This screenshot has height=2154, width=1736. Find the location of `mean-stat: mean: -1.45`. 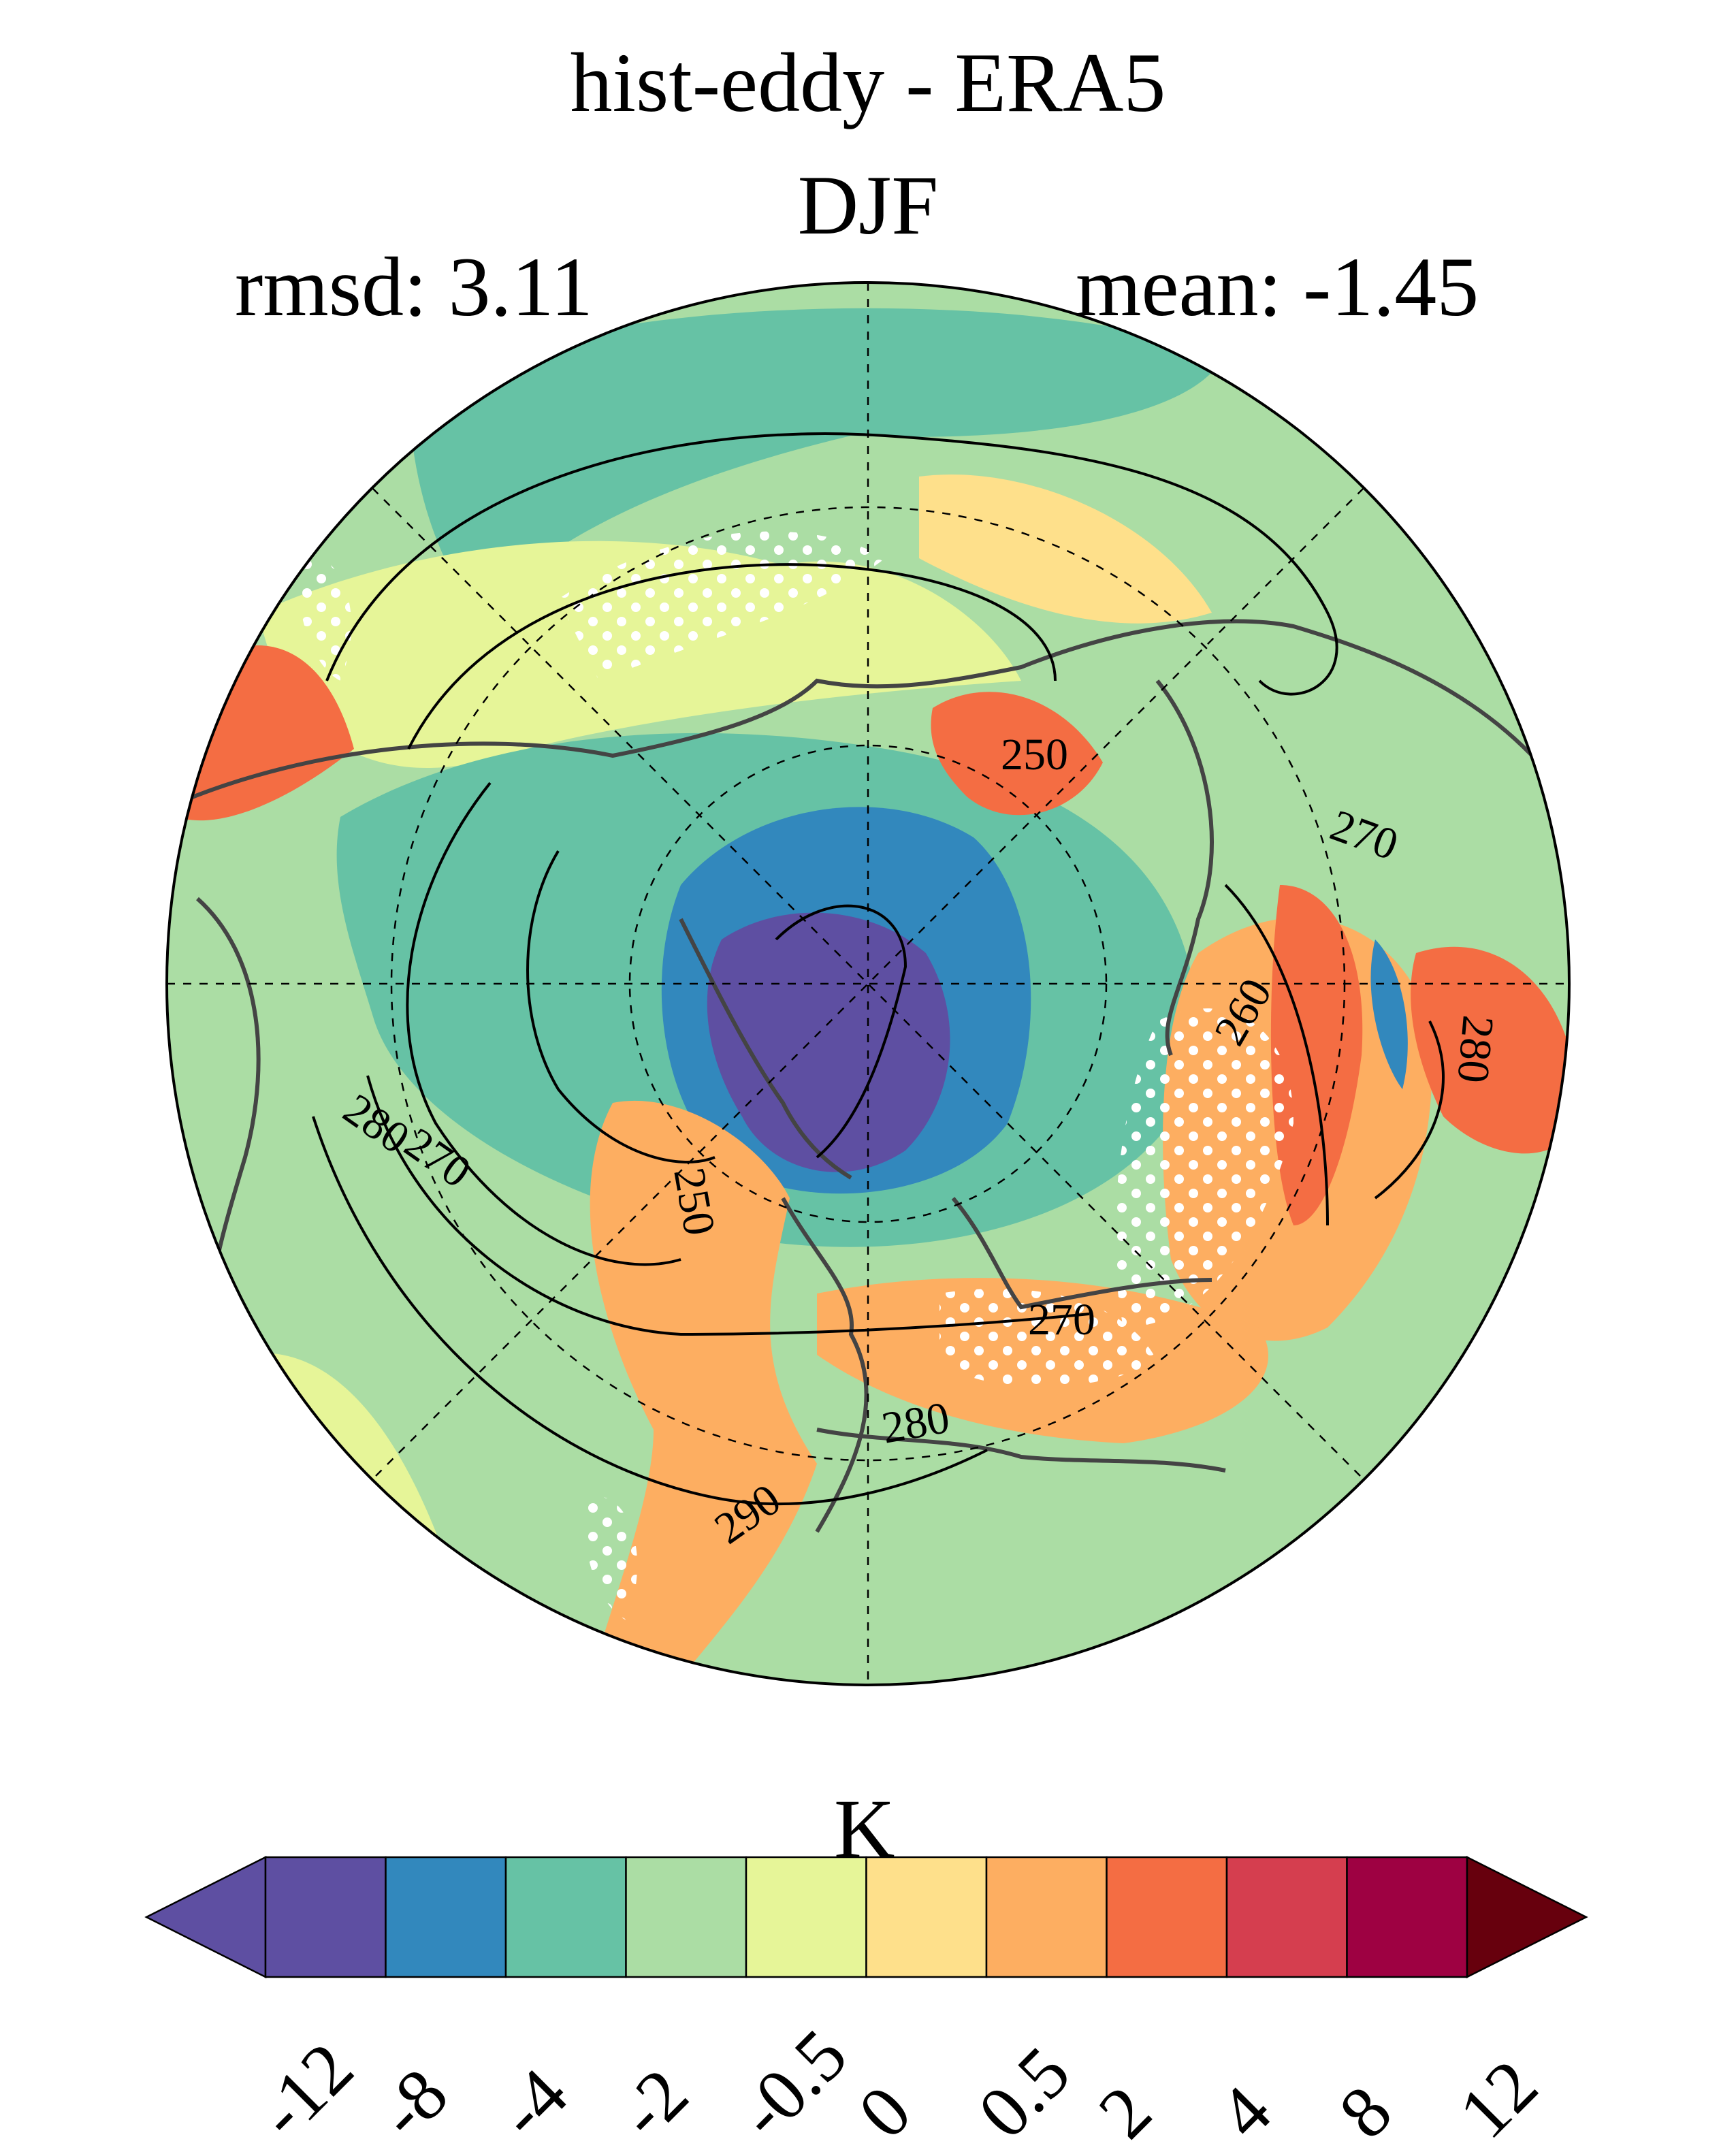

mean-stat: mean: -1.45 is located at coordinates (1277, 287).